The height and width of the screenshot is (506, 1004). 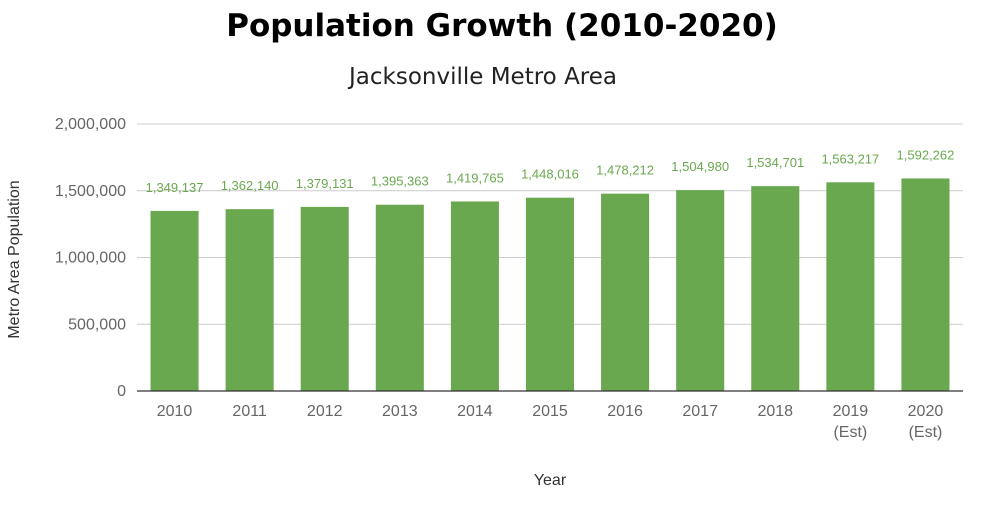 What do you see at coordinates (851, 411) in the screenshot?
I see `x-tick-label-line: 2019` at bounding box center [851, 411].